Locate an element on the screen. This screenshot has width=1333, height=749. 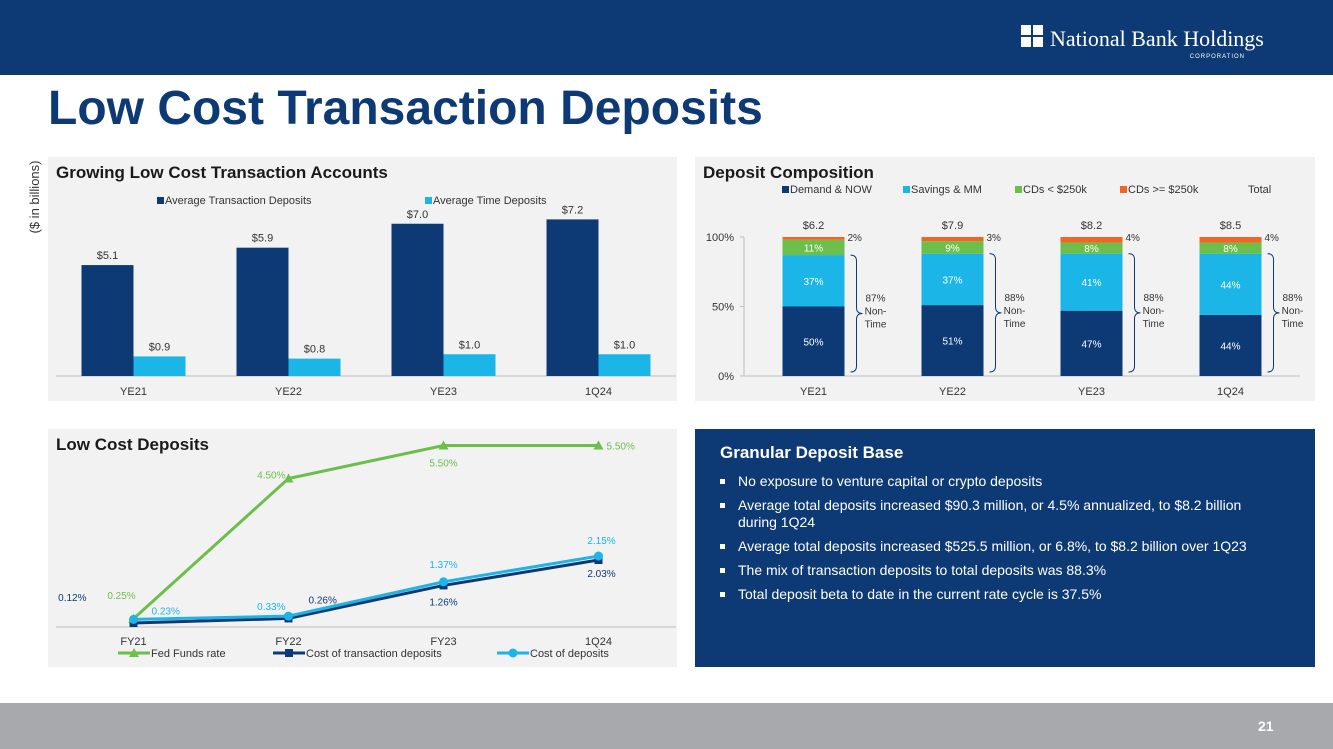
data-label: 11% is located at coordinates (813, 248).